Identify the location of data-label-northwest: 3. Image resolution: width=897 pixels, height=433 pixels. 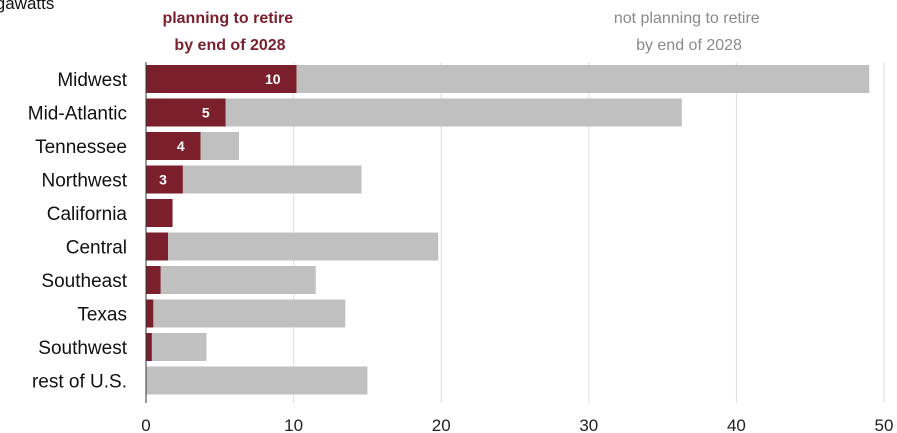
(163, 180).